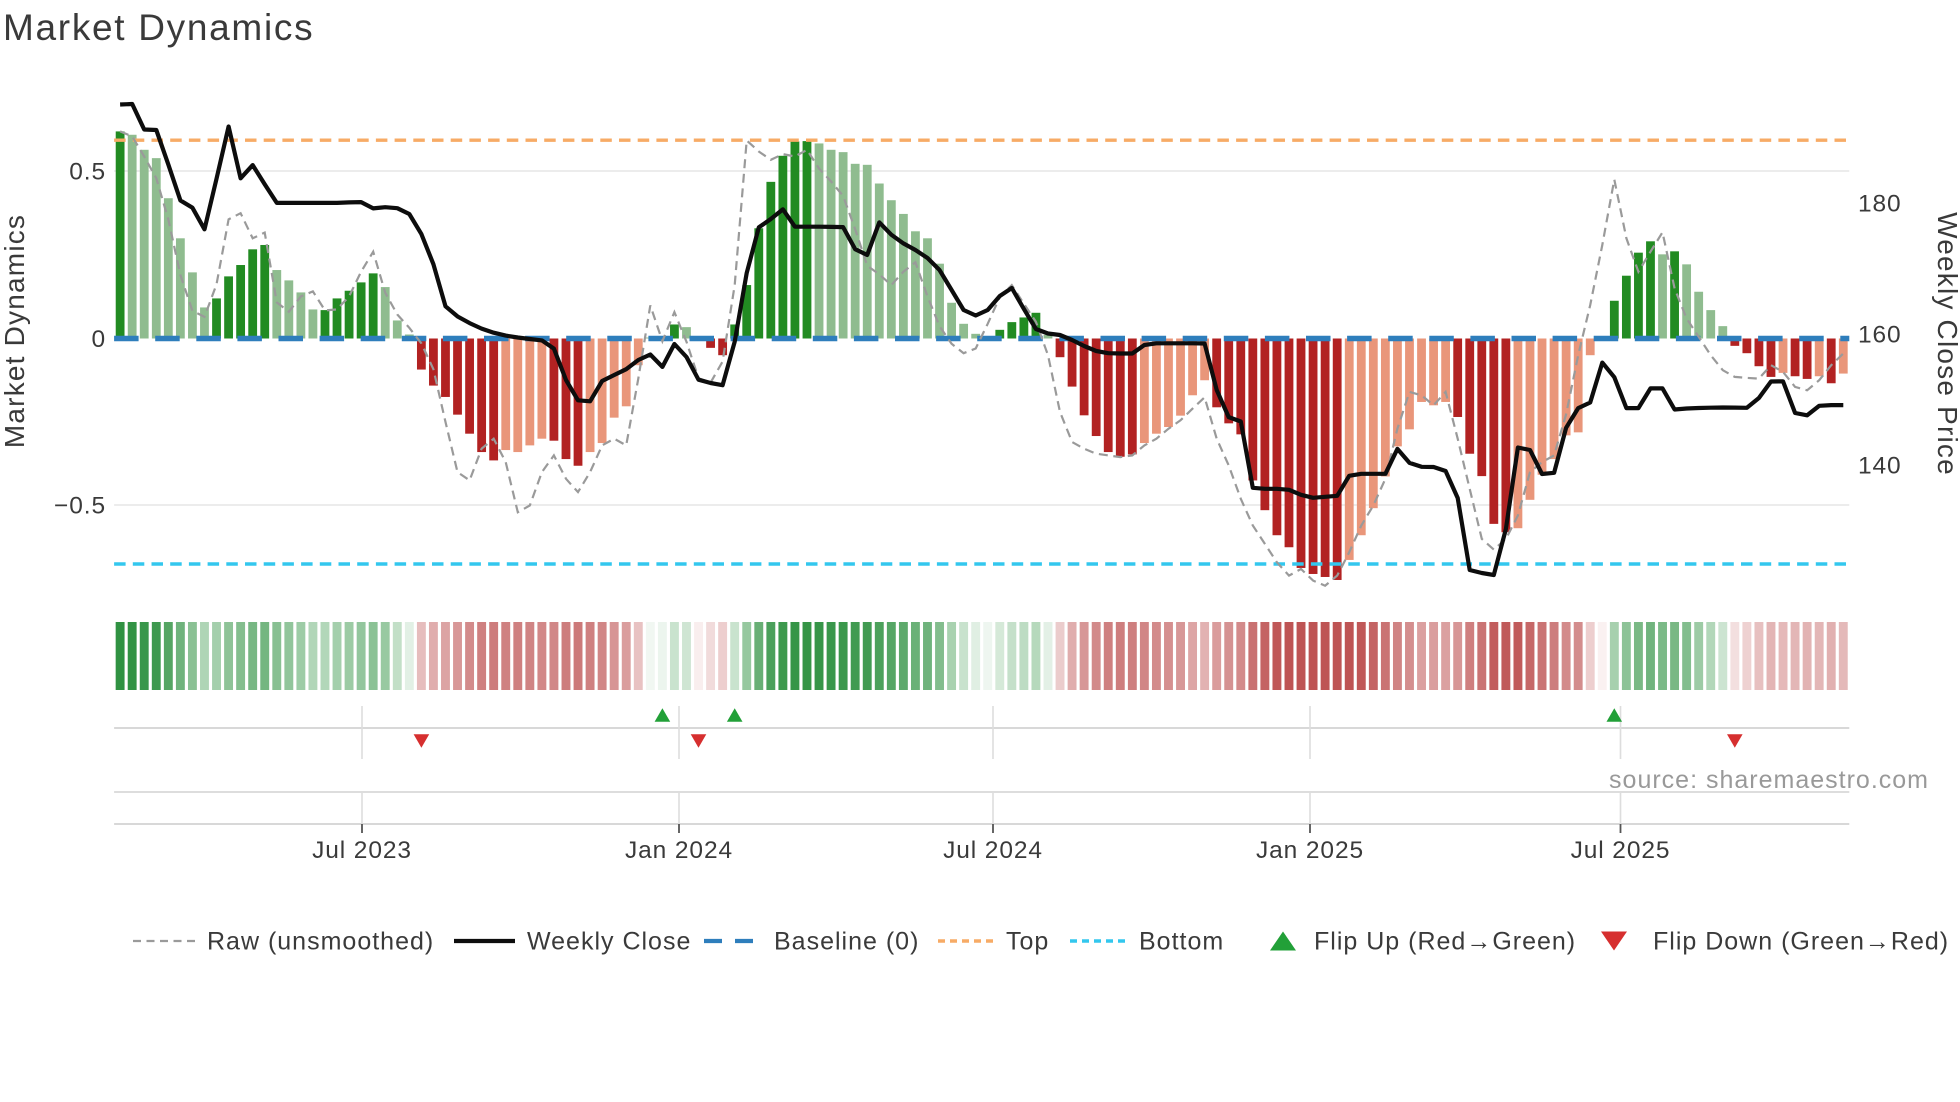 This screenshot has width=1960, height=1102. I want to click on svg-text: Top, so click(1027, 942).